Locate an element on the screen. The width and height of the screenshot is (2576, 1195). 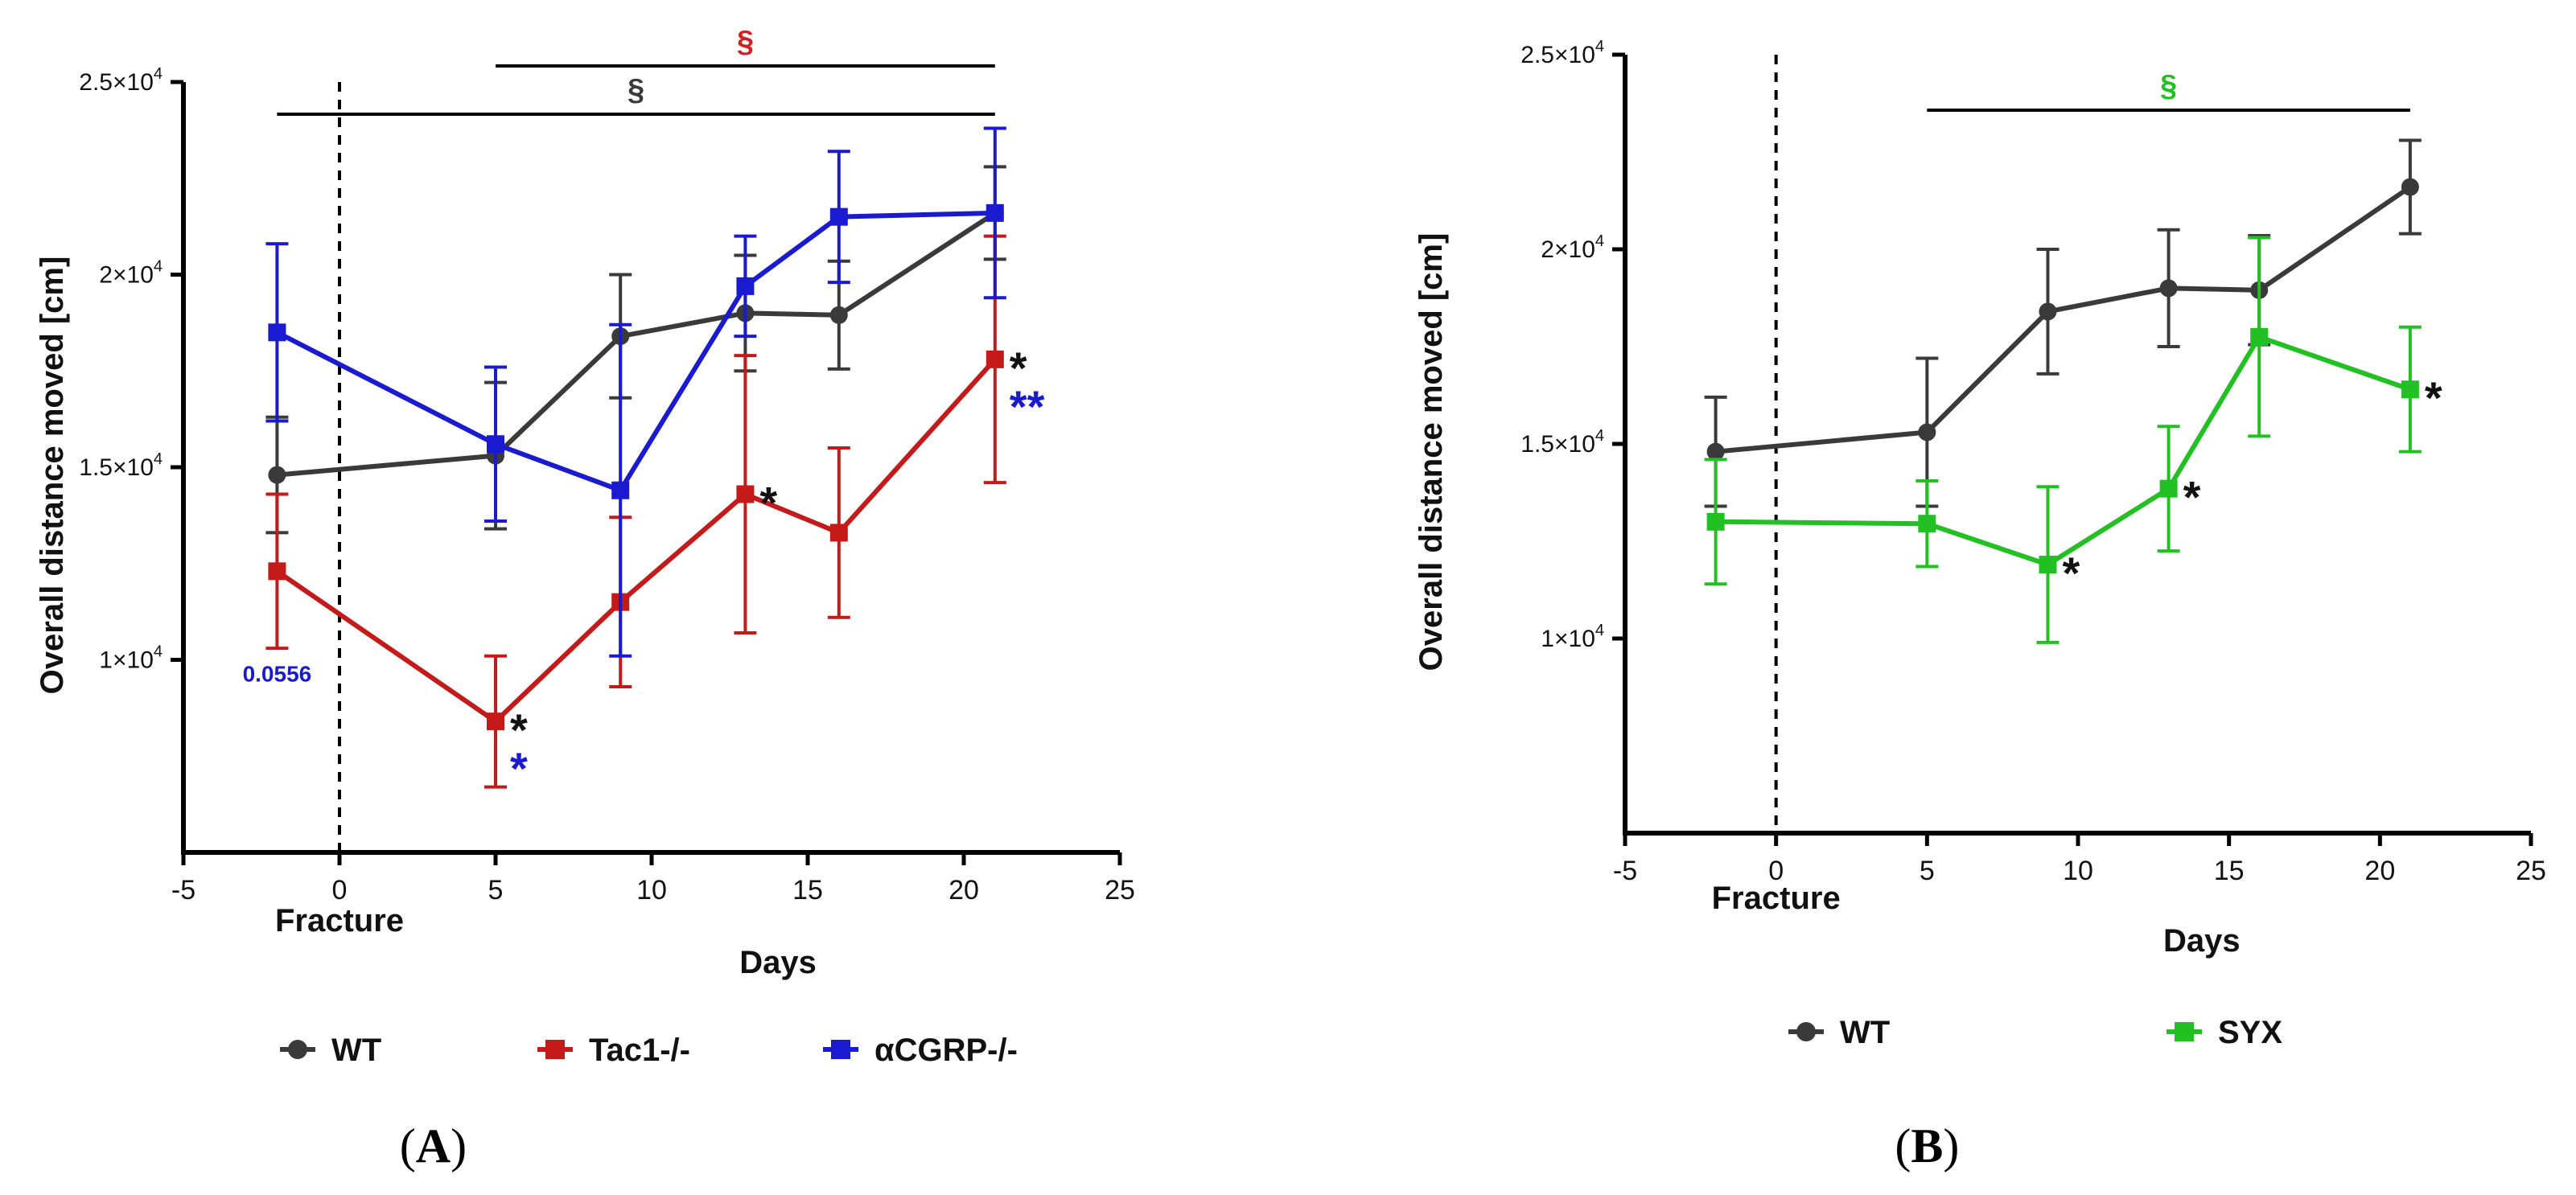
legend-label: SYX is located at coordinates (2250, 1032).